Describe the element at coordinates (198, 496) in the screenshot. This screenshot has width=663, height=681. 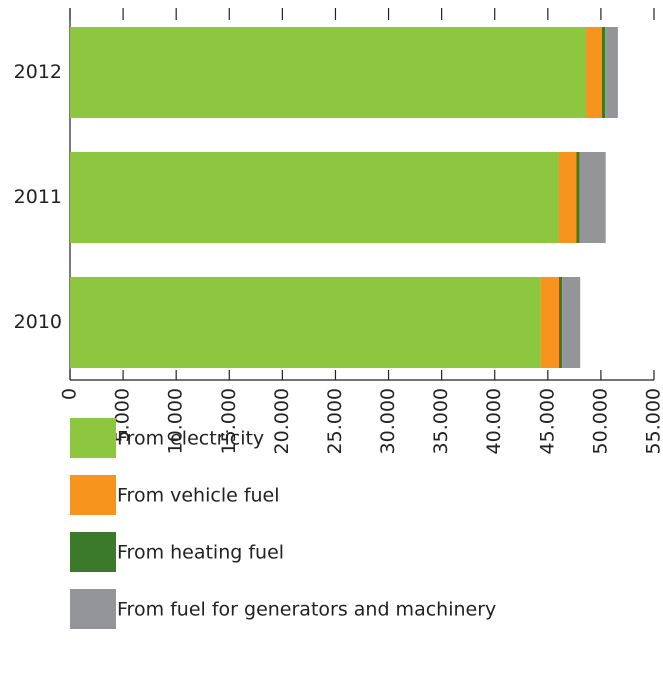
I see `legend-label: From vehicle fuel` at that location.